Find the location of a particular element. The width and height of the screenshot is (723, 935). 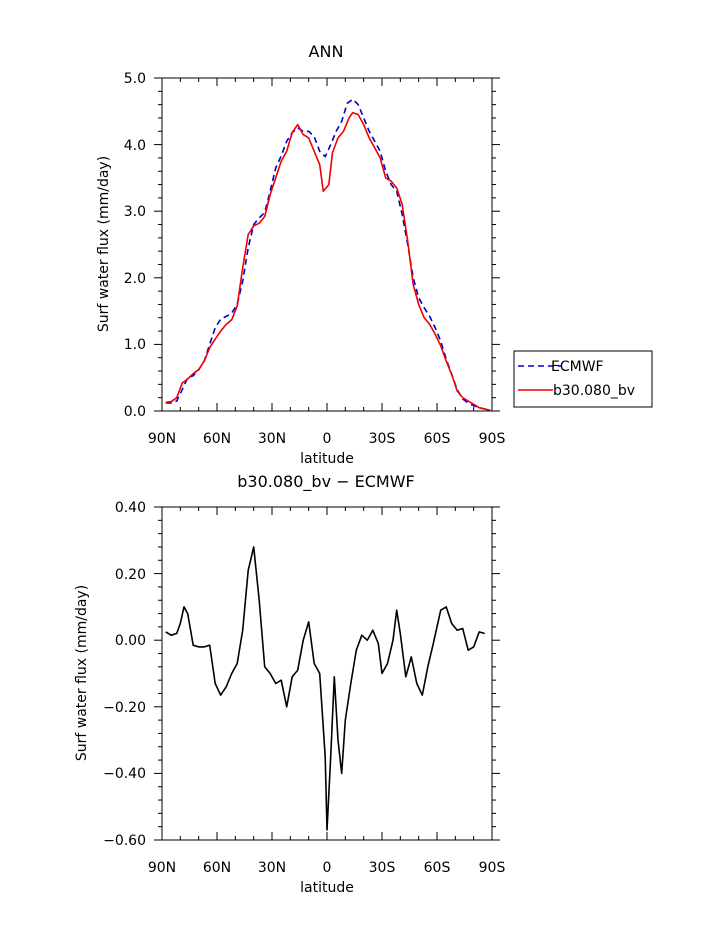

y-tick-label: 0.0 is located at coordinates (135, 412).